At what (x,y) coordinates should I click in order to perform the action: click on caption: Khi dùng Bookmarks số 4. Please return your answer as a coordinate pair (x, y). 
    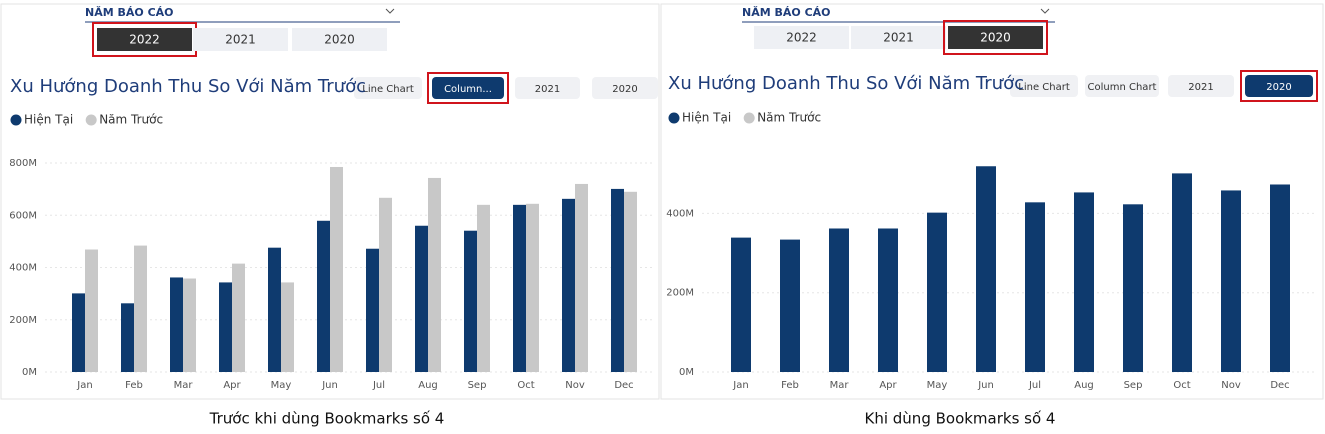
    Looking at the image, I should click on (960, 419).